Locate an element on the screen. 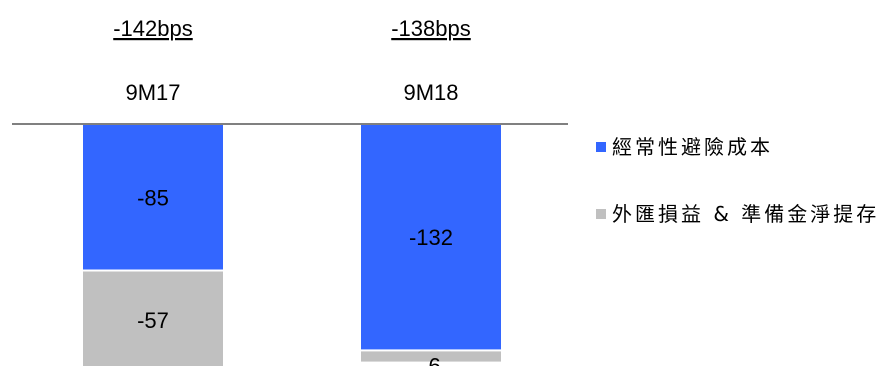 The width and height of the screenshot is (889, 366). bar-9m17-recurring-hedging-cost is located at coordinates (153, 197).